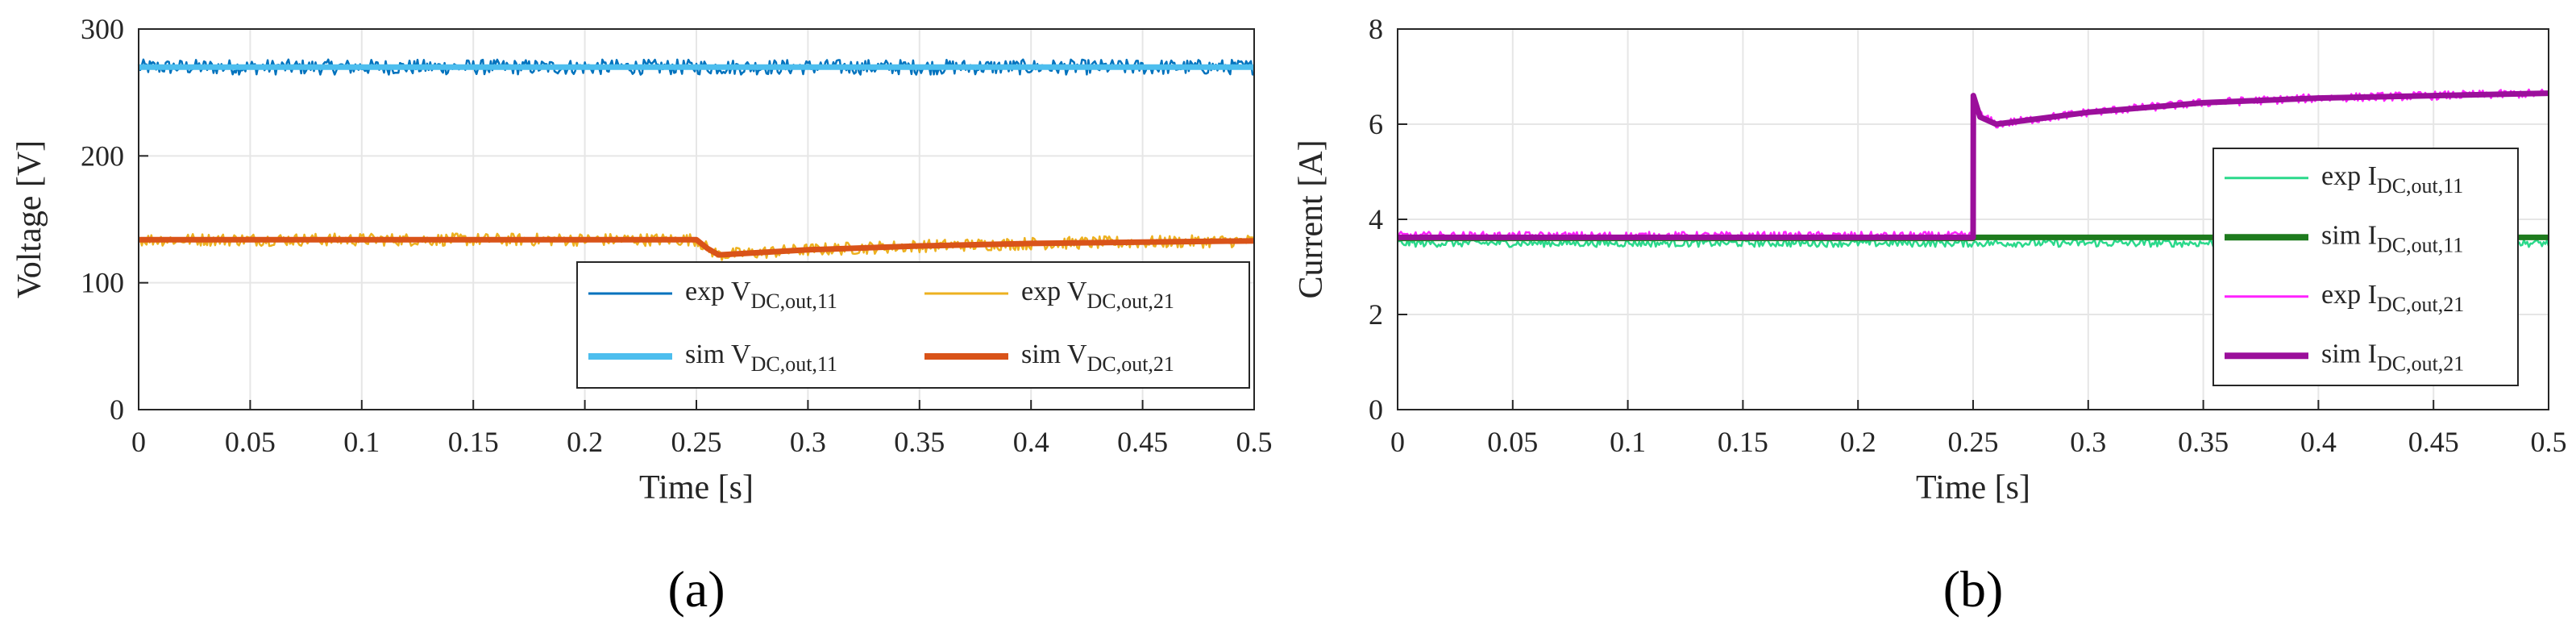 The image size is (2576, 633). I want to click on x-axis-label-b: Time [s], so click(1973, 488).